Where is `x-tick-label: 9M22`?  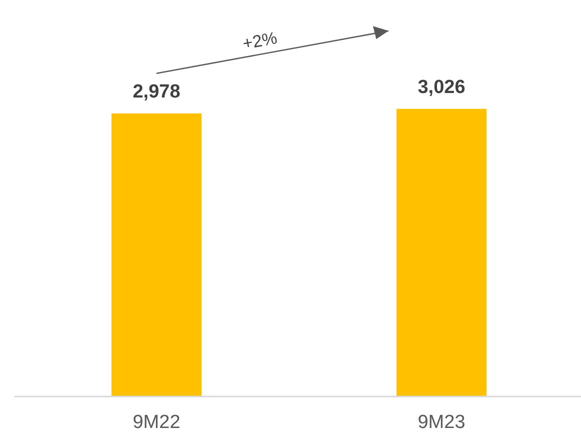 x-tick-label: 9M22 is located at coordinates (156, 422).